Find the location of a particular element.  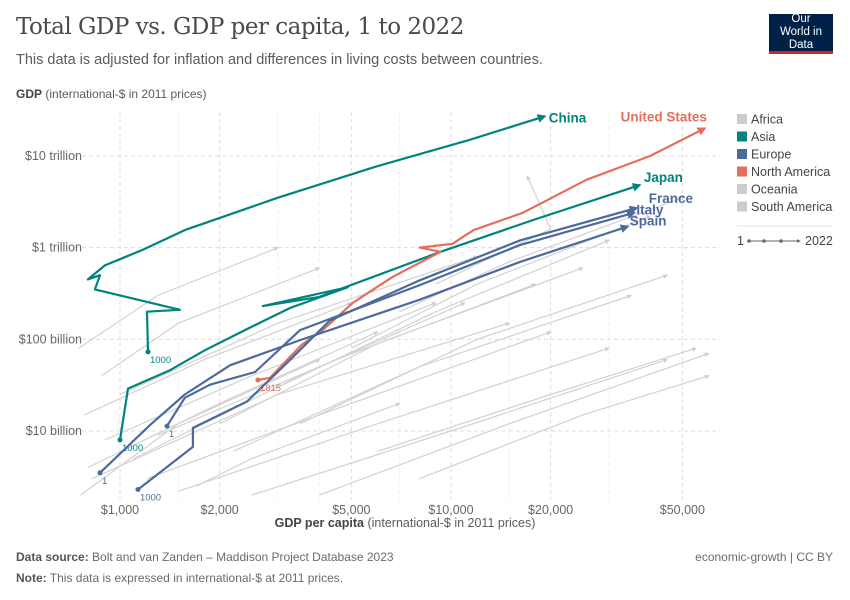

legend-label: South America is located at coordinates (791, 207).